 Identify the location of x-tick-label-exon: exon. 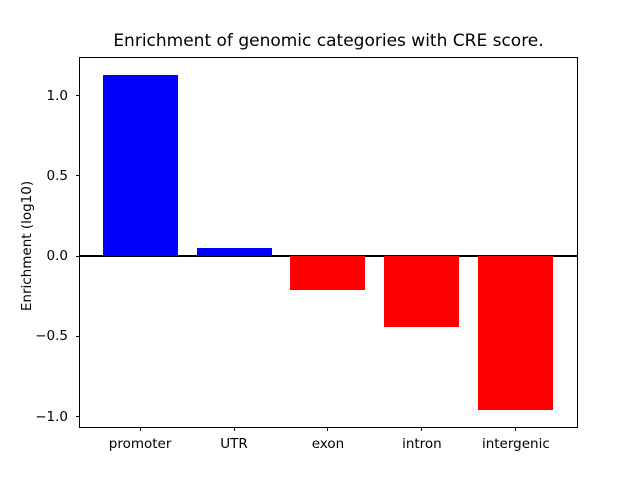
(328, 444).